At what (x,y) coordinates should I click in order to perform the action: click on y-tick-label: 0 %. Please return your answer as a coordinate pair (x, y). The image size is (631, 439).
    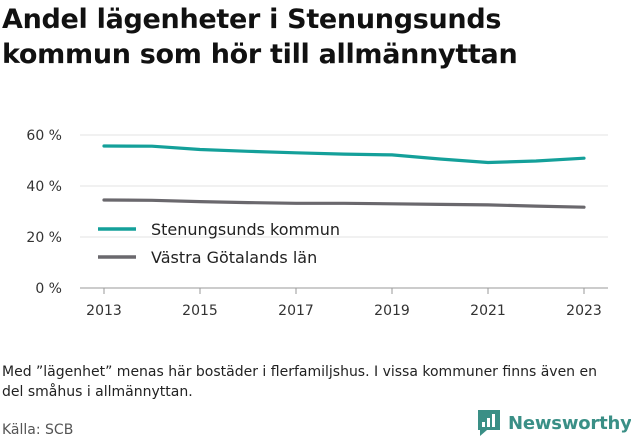
    Looking at the image, I should click on (48, 289).